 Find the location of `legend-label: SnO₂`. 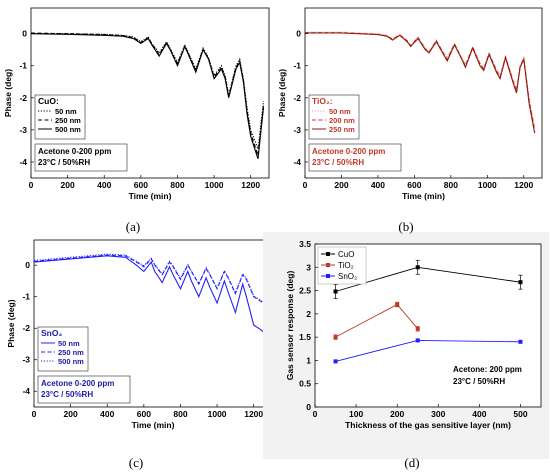

legend-label: SnO₂ is located at coordinates (347, 276).